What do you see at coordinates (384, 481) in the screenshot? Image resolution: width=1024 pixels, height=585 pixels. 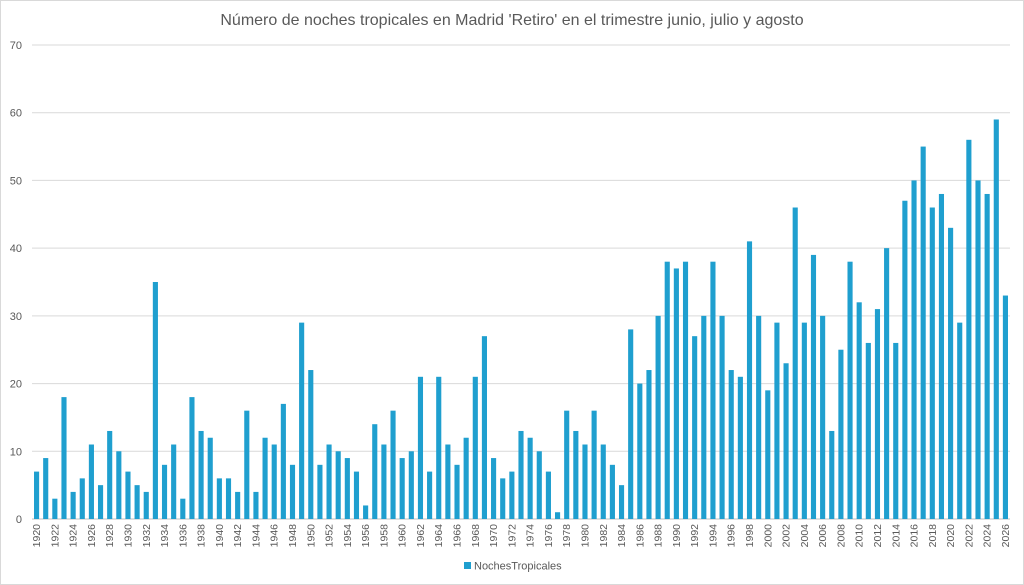 I see `bar-1958` at bounding box center [384, 481].